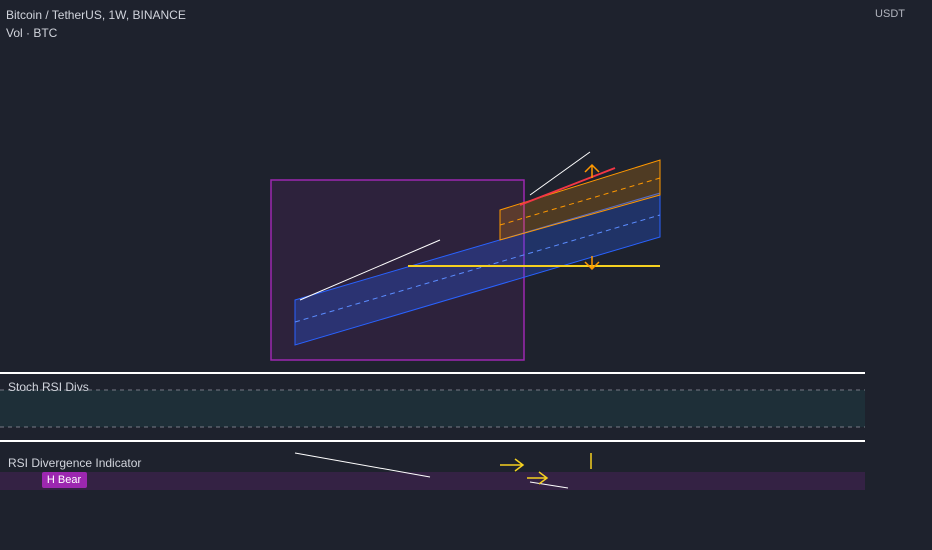 This screenshot has width=932, height=550. I want to click on rsi-drawings: H Bear, so click(317, 470).